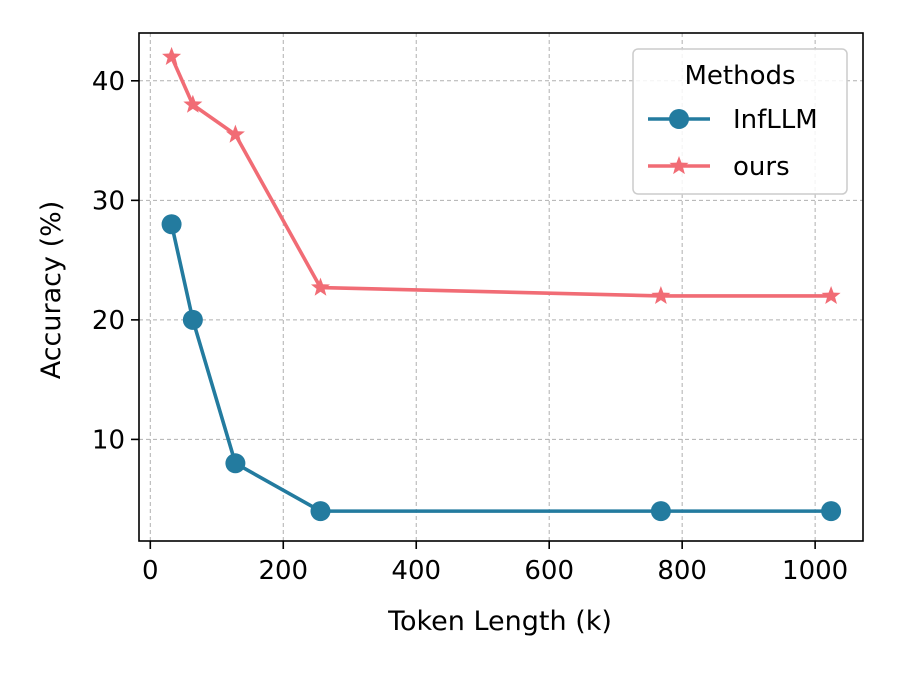 The image size is (897, 673). Describe the element at coordinates (150, 571) in the screenshot. I see `x-tick-label: 0` at that location.